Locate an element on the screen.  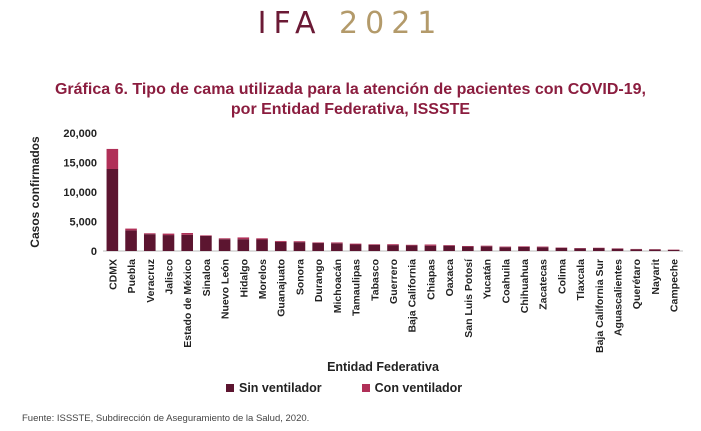
y-tick-label: 10,000 is located at coordinates (80, 193).